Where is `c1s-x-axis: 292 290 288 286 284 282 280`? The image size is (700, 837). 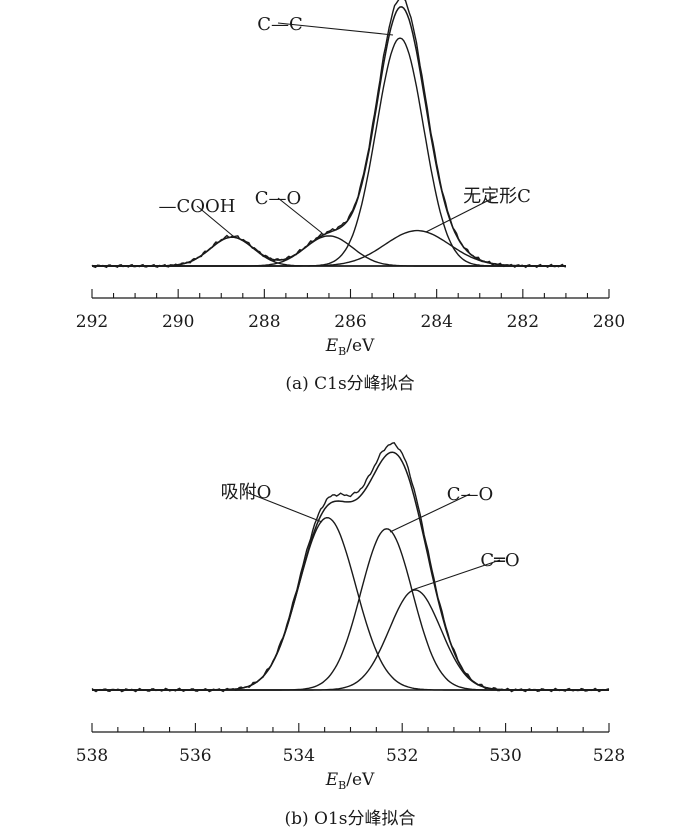 c1s-x-axis: 292 290 288 286 284 282 280 is located at coordinates (350, 310).